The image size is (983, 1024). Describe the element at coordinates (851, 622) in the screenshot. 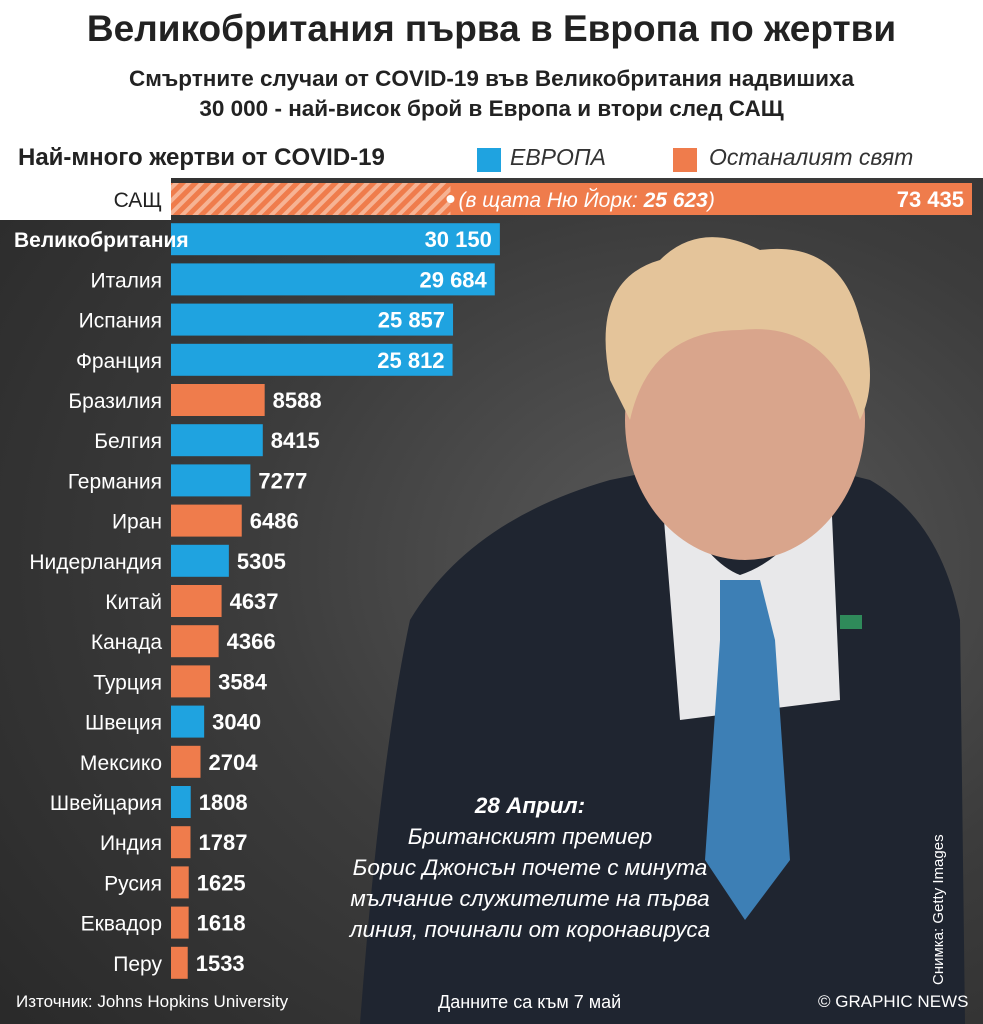

I see `lapel-pin` at that location.